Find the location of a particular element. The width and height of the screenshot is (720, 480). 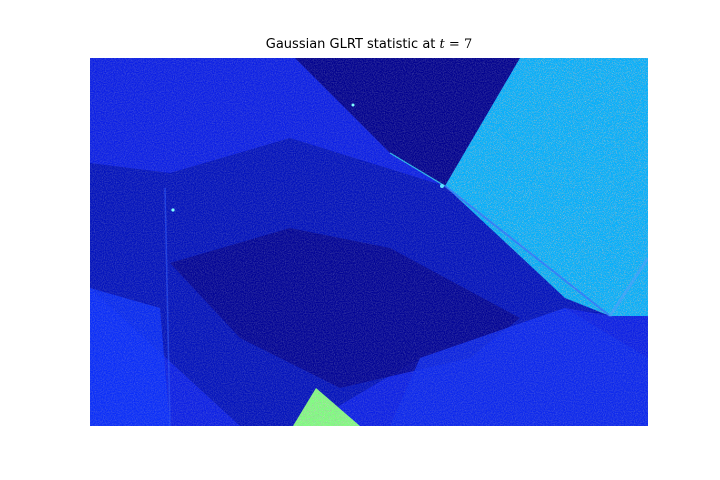

title-variable: t is located at coordinates (442, 44).